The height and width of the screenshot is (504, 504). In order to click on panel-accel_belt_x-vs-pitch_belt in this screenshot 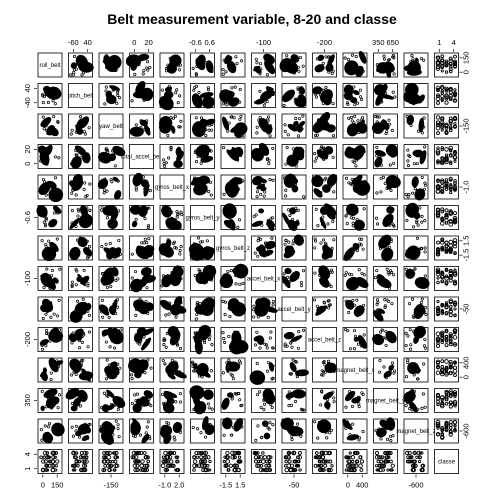, I will do `click(80, 278)`.